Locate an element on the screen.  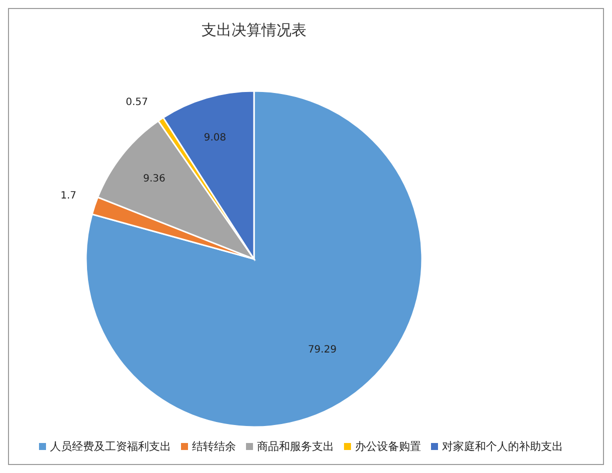
legend-label: 结转结余 is located at coordinates (214, 446).